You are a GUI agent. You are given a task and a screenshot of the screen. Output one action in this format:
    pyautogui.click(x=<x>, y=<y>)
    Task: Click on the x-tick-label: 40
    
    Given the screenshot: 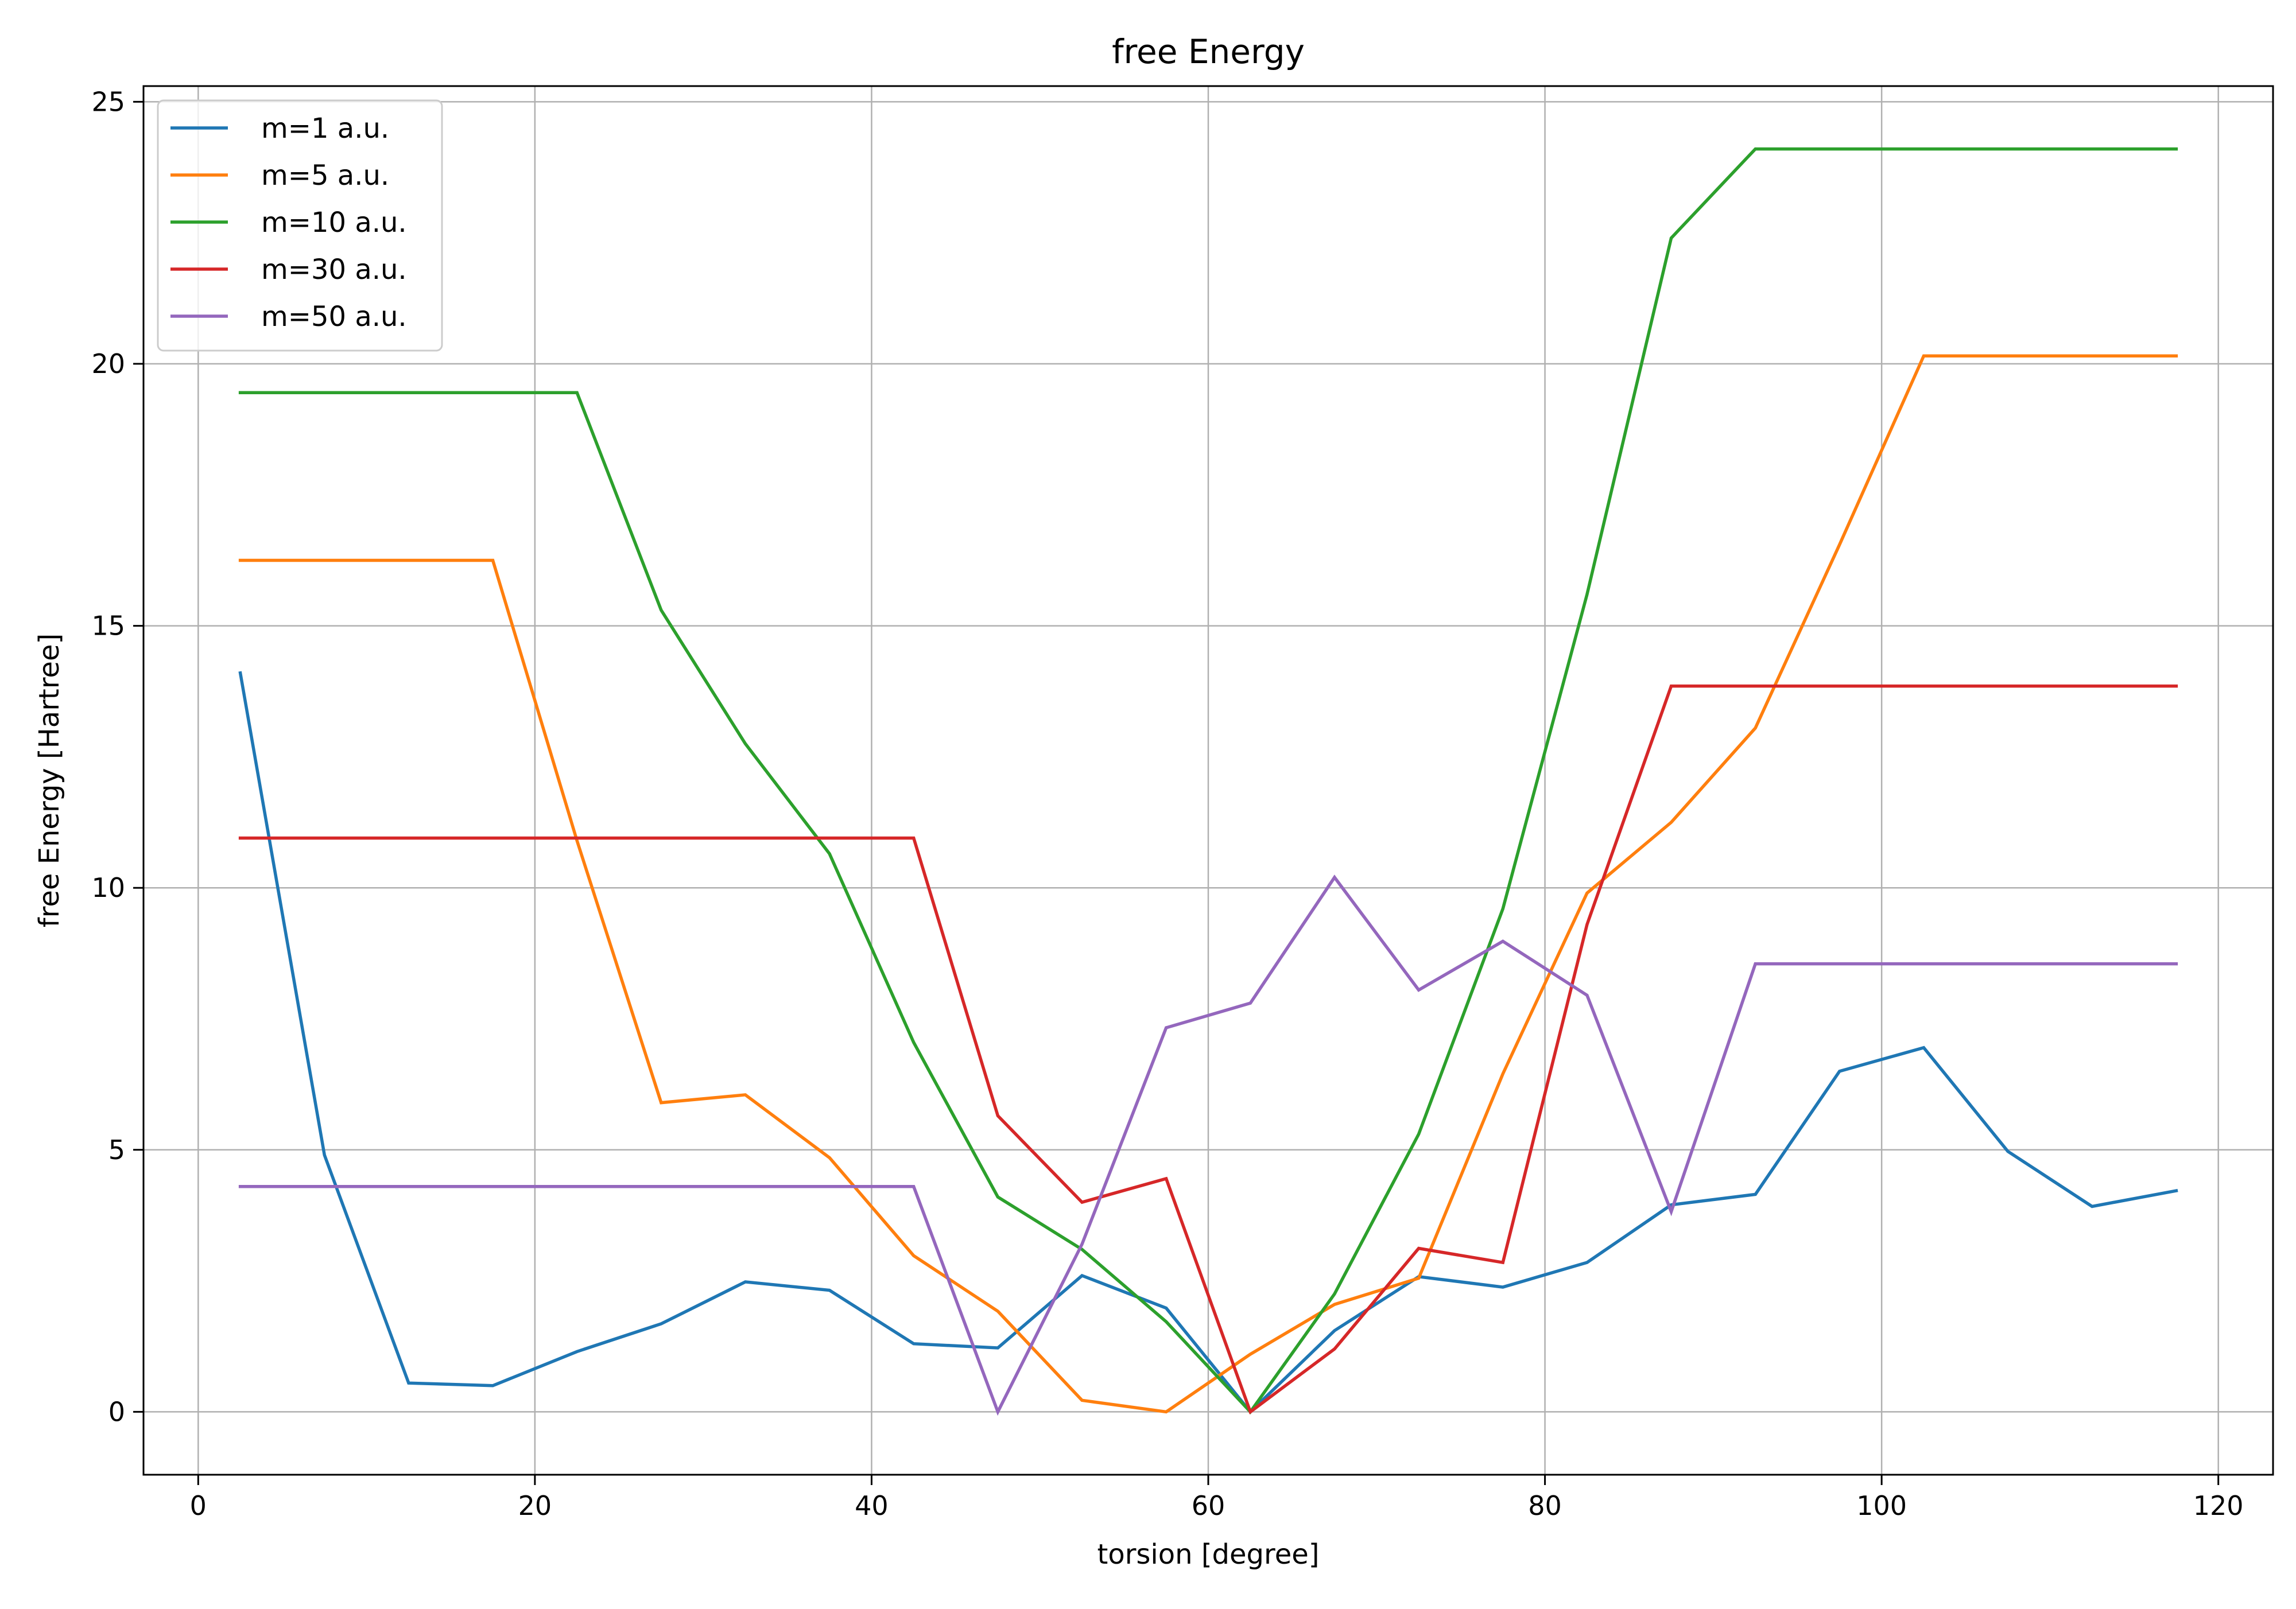 What is the action you would take?
    pyautogui.click(x=872, y=1505)
    